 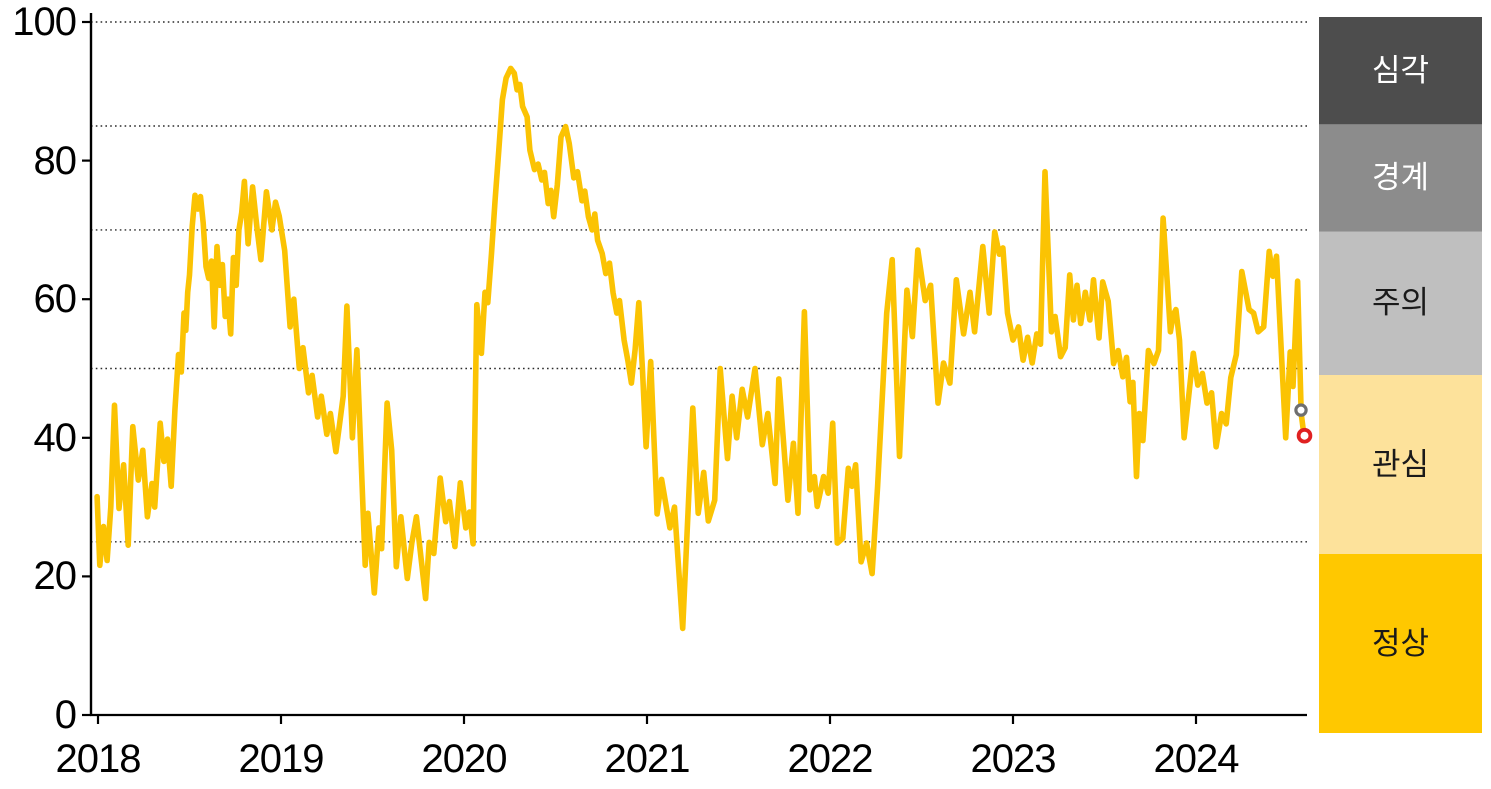 I want to click on legend-zone-label-1: 심각, so click(x=1400, y=70).